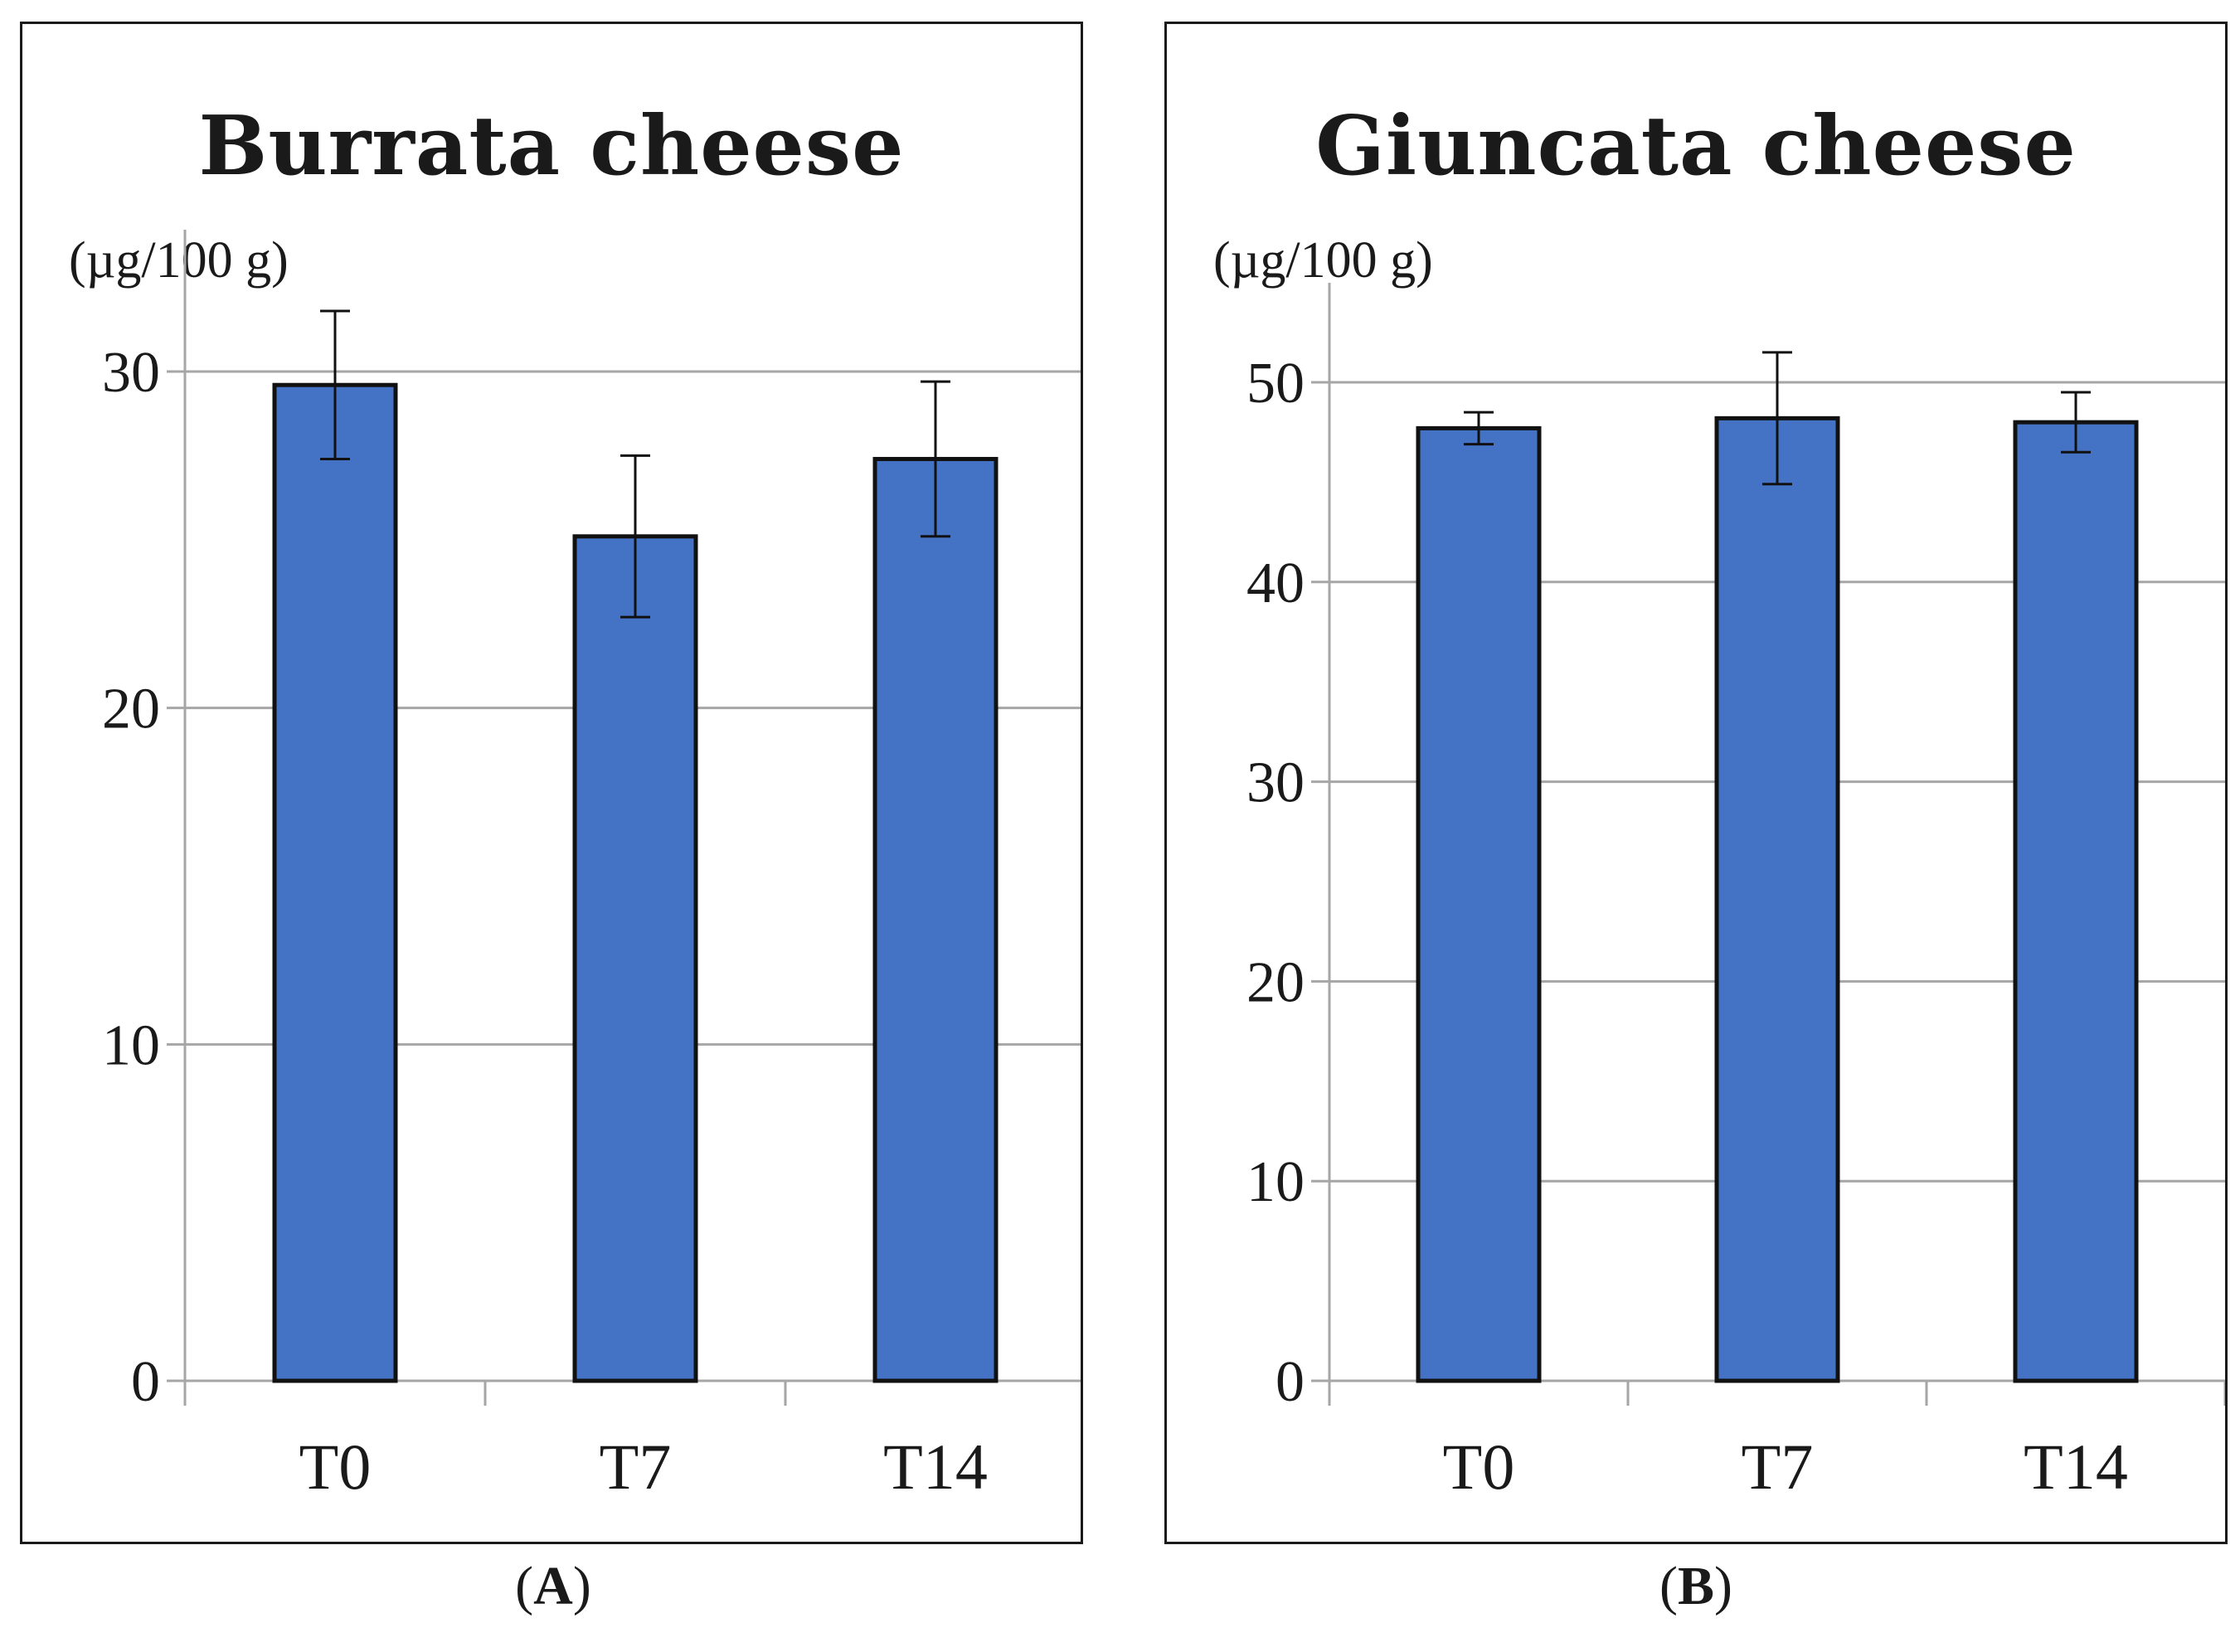 Image resolution: width=2240 pixels, height=1652 pixels. I want to click on y-tick-label: 40, so click(1275, 583).